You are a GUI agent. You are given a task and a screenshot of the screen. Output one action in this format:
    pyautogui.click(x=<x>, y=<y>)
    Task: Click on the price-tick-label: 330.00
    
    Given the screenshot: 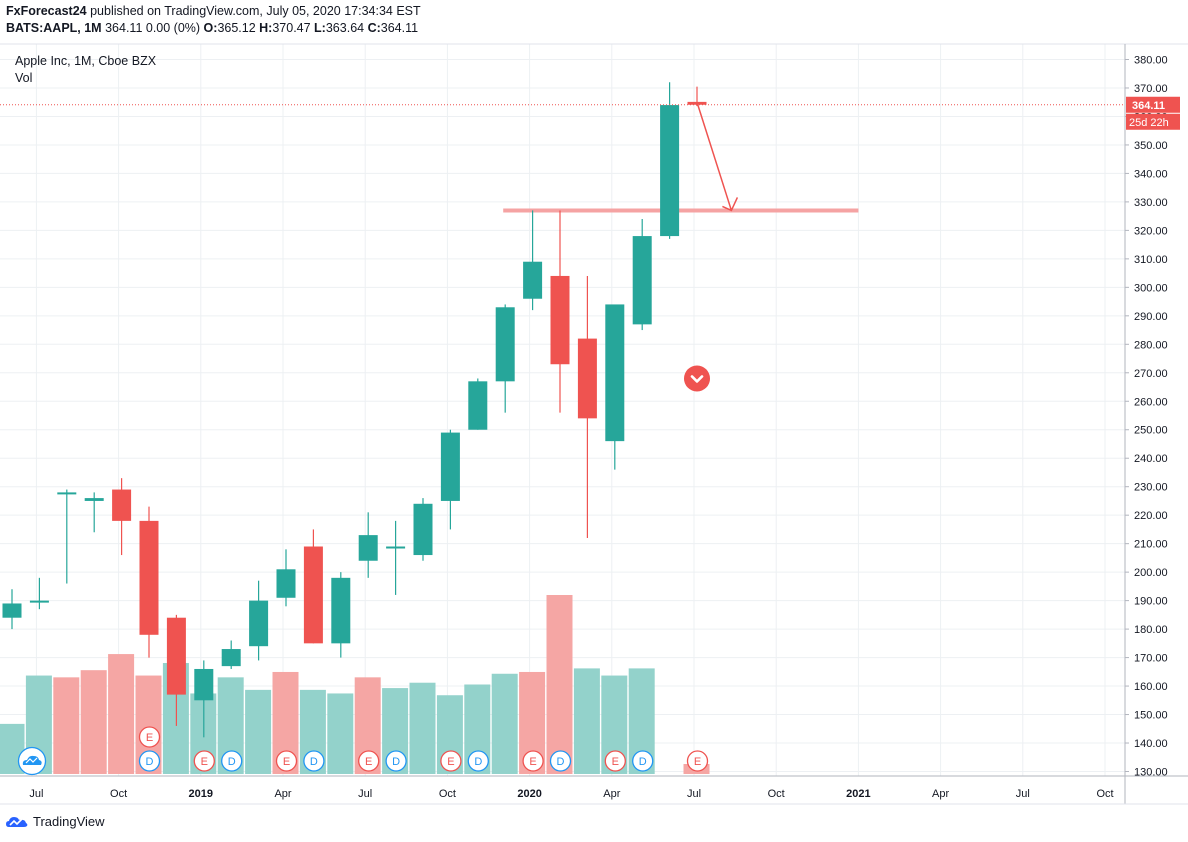 What is the action you would take?
    pyautogui.click(x=1151, y=203)
    